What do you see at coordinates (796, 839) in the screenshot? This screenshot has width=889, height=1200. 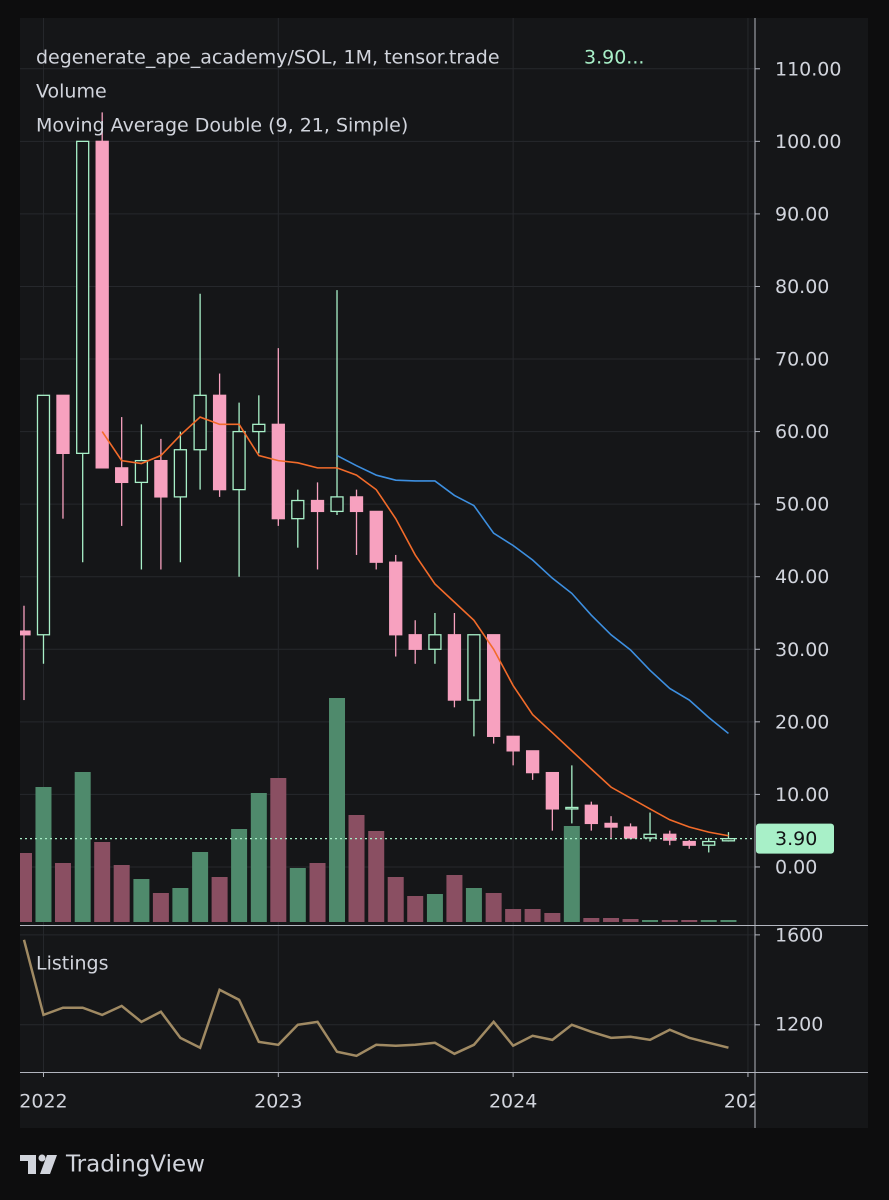 I see `last-price-label: 3.90` at bounding box center [796, 839].